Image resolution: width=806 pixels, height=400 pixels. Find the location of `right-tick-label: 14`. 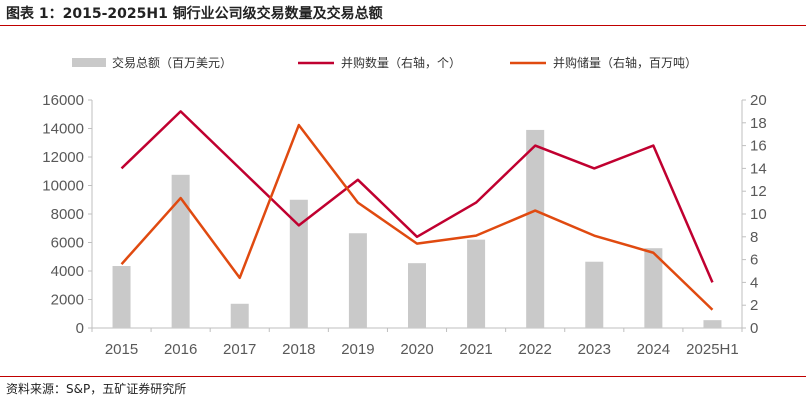

right-tick-label: 14 is located at coordinates (758, 168).